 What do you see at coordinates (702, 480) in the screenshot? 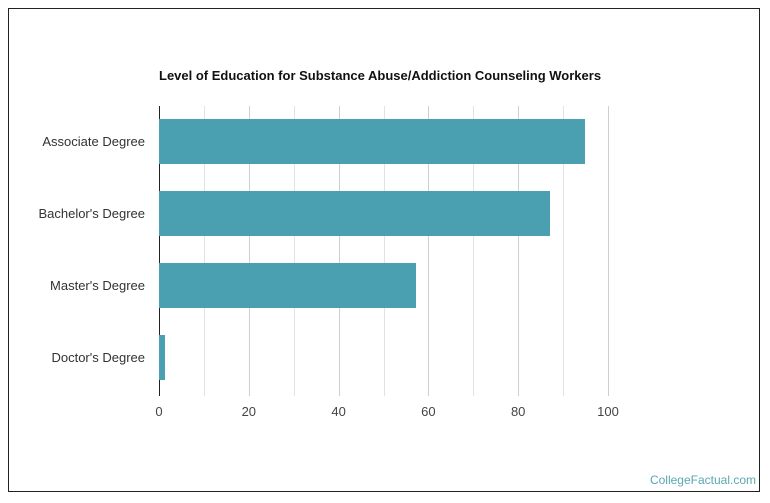
I see `credit-link: CollegeFactual.com` at bounding box center [702, 480].